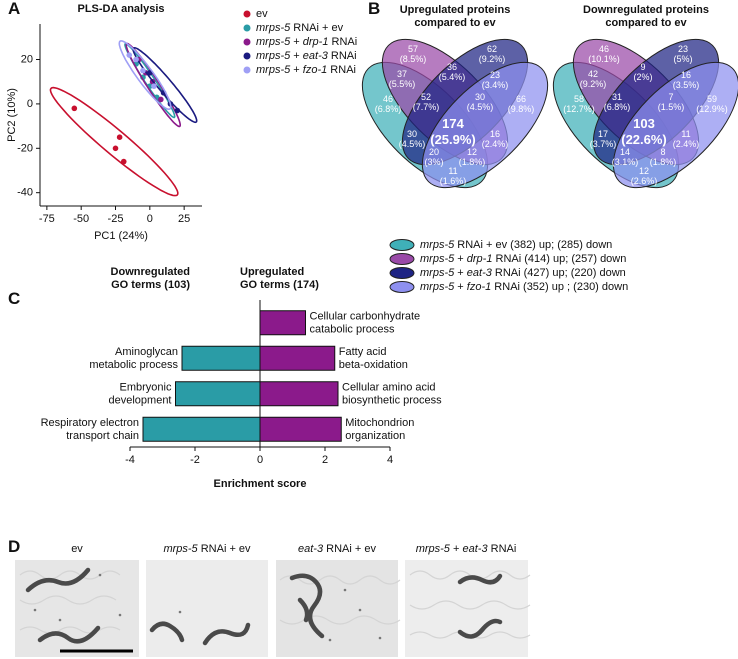 The height and width of the screenshot is (659, 738). What do you see at coordinates (712, 109) in the screenshot?
I see `region-percent: (12.9%)` at bounding box center [712, 109].